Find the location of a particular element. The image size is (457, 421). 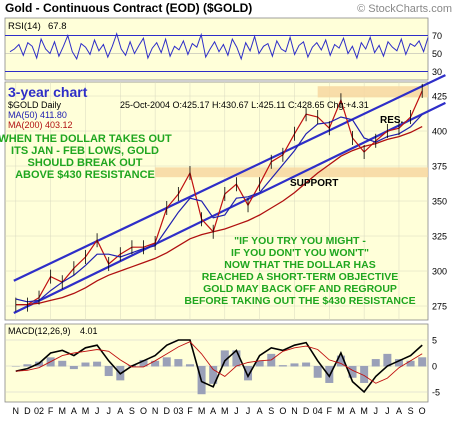

x-tick-label: 04 is located at coordinates (318, 411).